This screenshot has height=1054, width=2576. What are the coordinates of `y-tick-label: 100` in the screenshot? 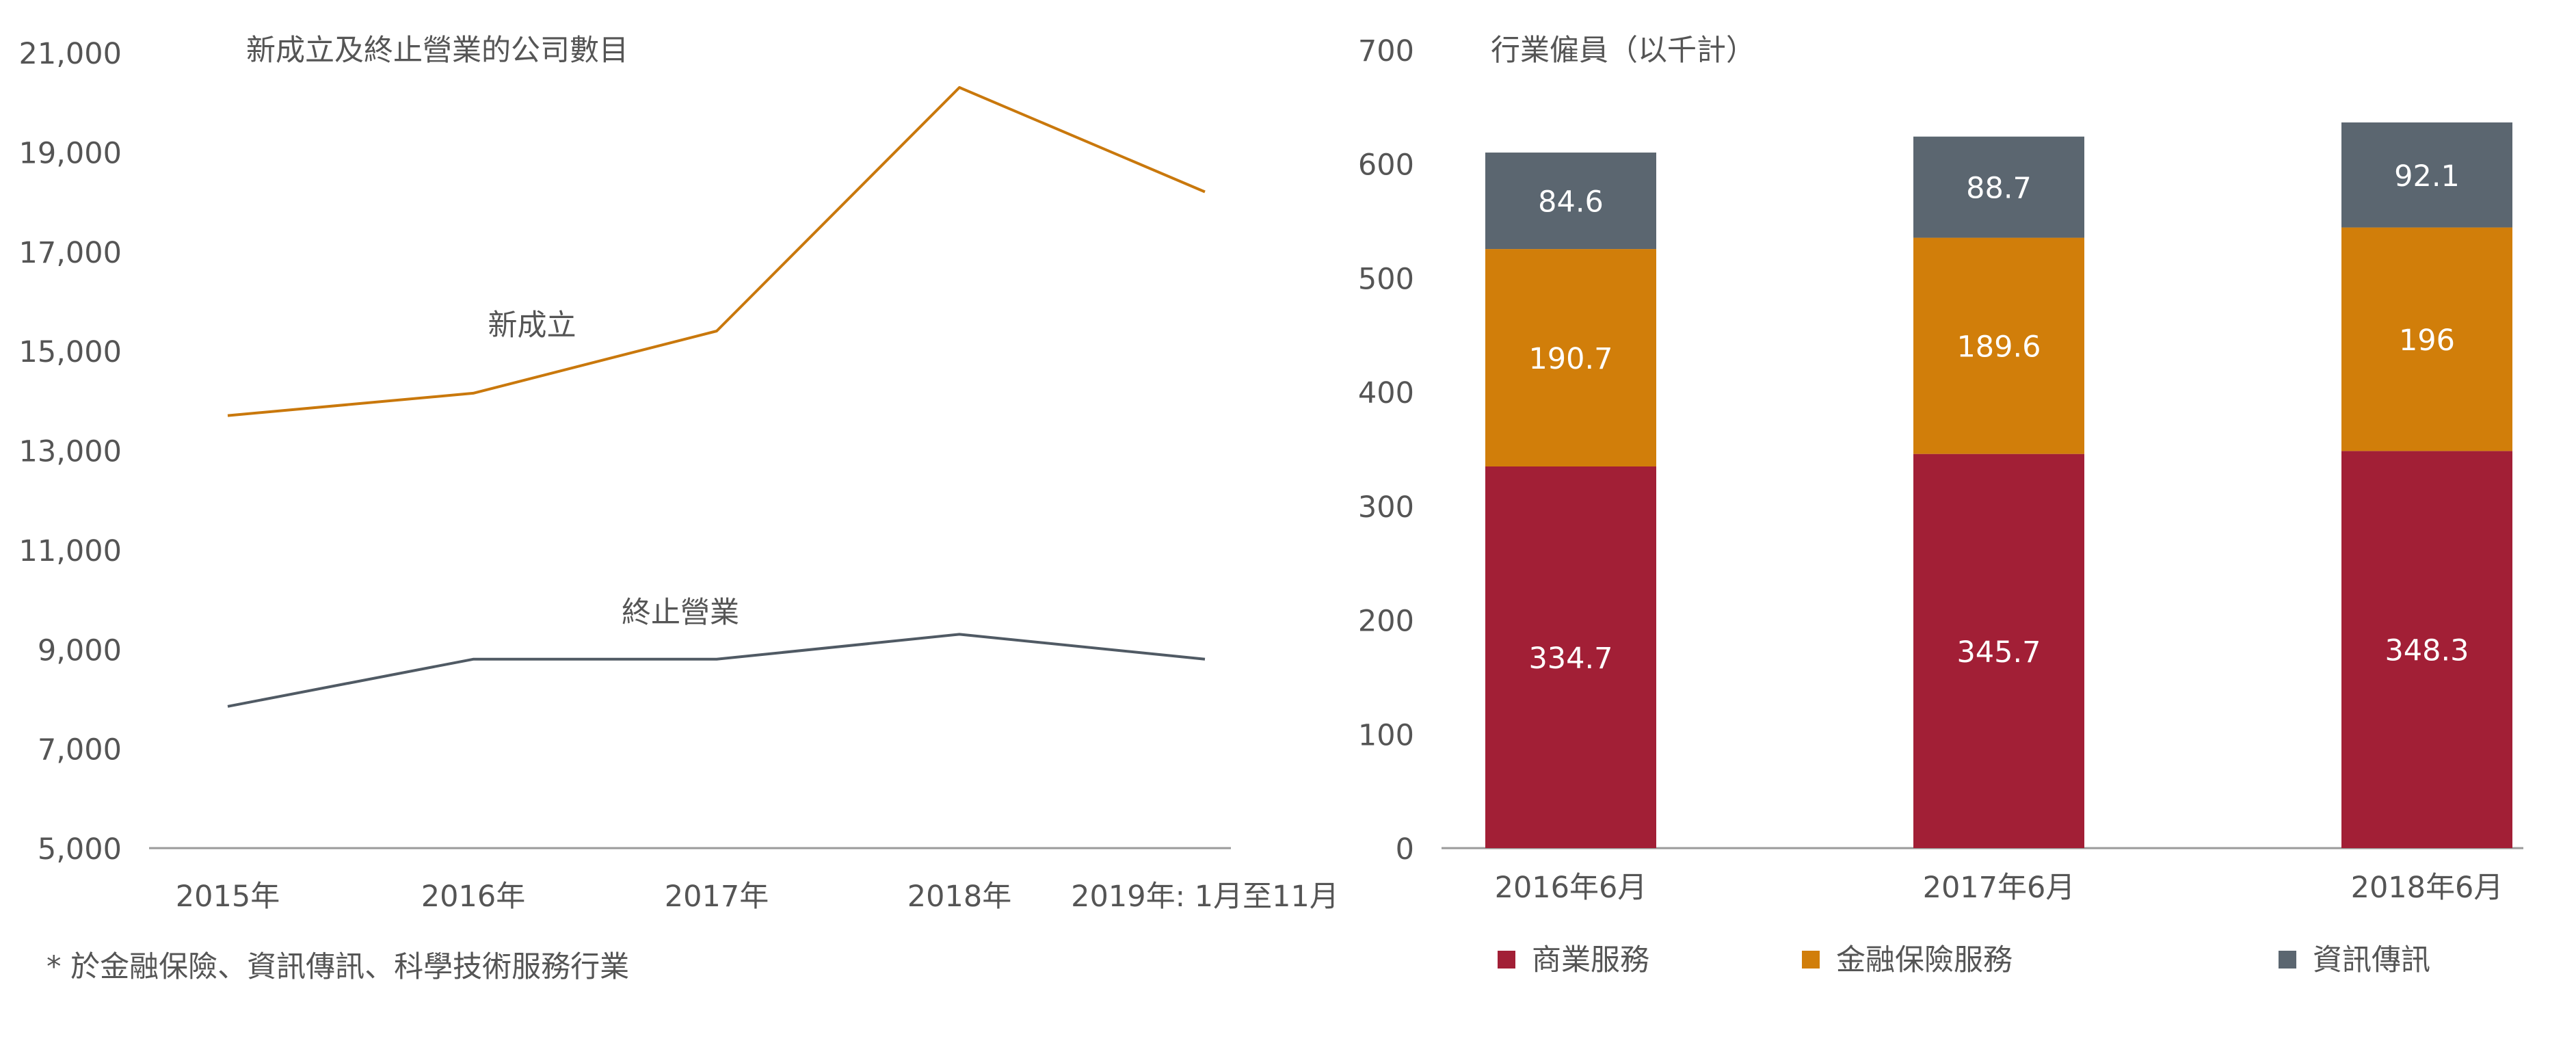 It's located at (1386, 735).